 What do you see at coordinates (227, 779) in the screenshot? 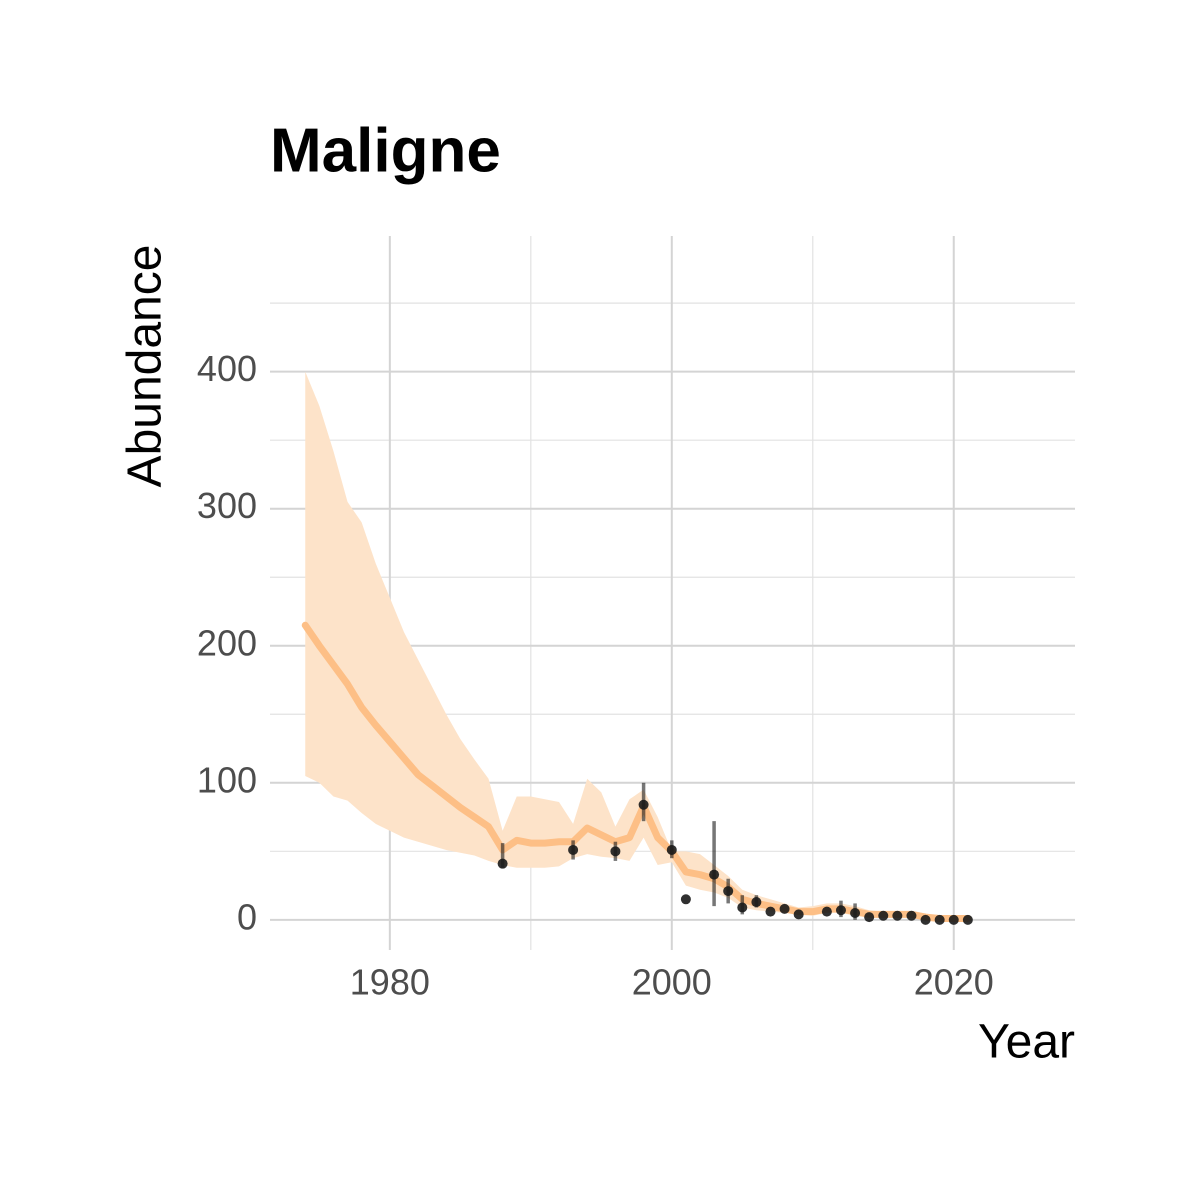
I see `y-tick-label: 100` at bounding box center [227, 779].